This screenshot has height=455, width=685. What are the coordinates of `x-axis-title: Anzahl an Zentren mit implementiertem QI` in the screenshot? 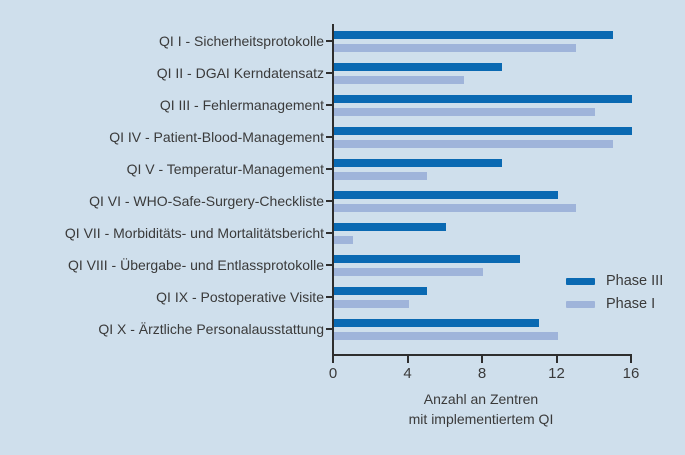 It's located at (481, 409).